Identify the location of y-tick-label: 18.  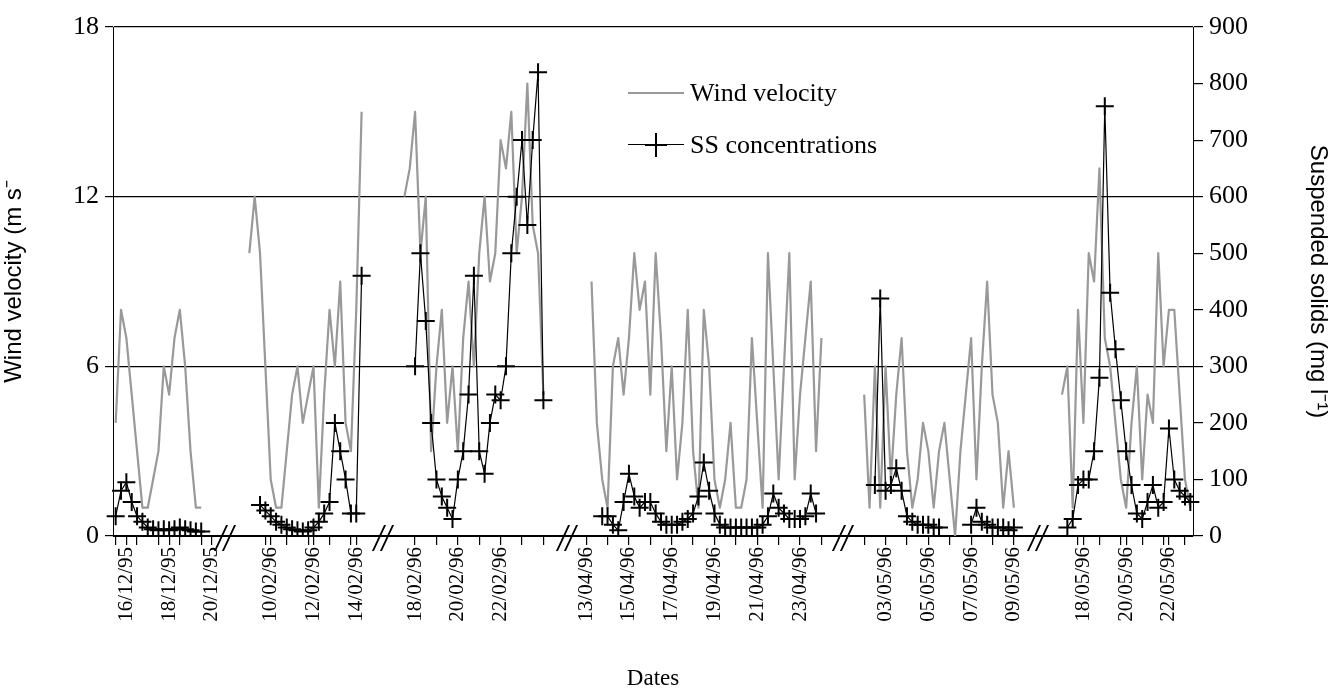
(86, 25).